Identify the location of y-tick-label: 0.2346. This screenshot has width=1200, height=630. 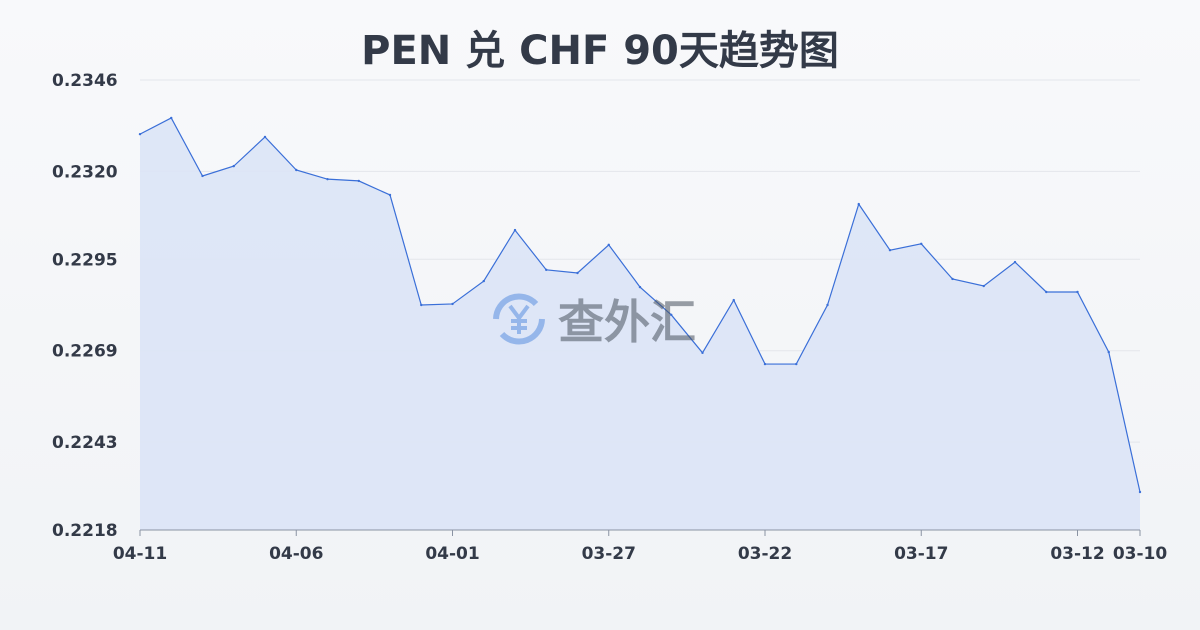
(85, 81).